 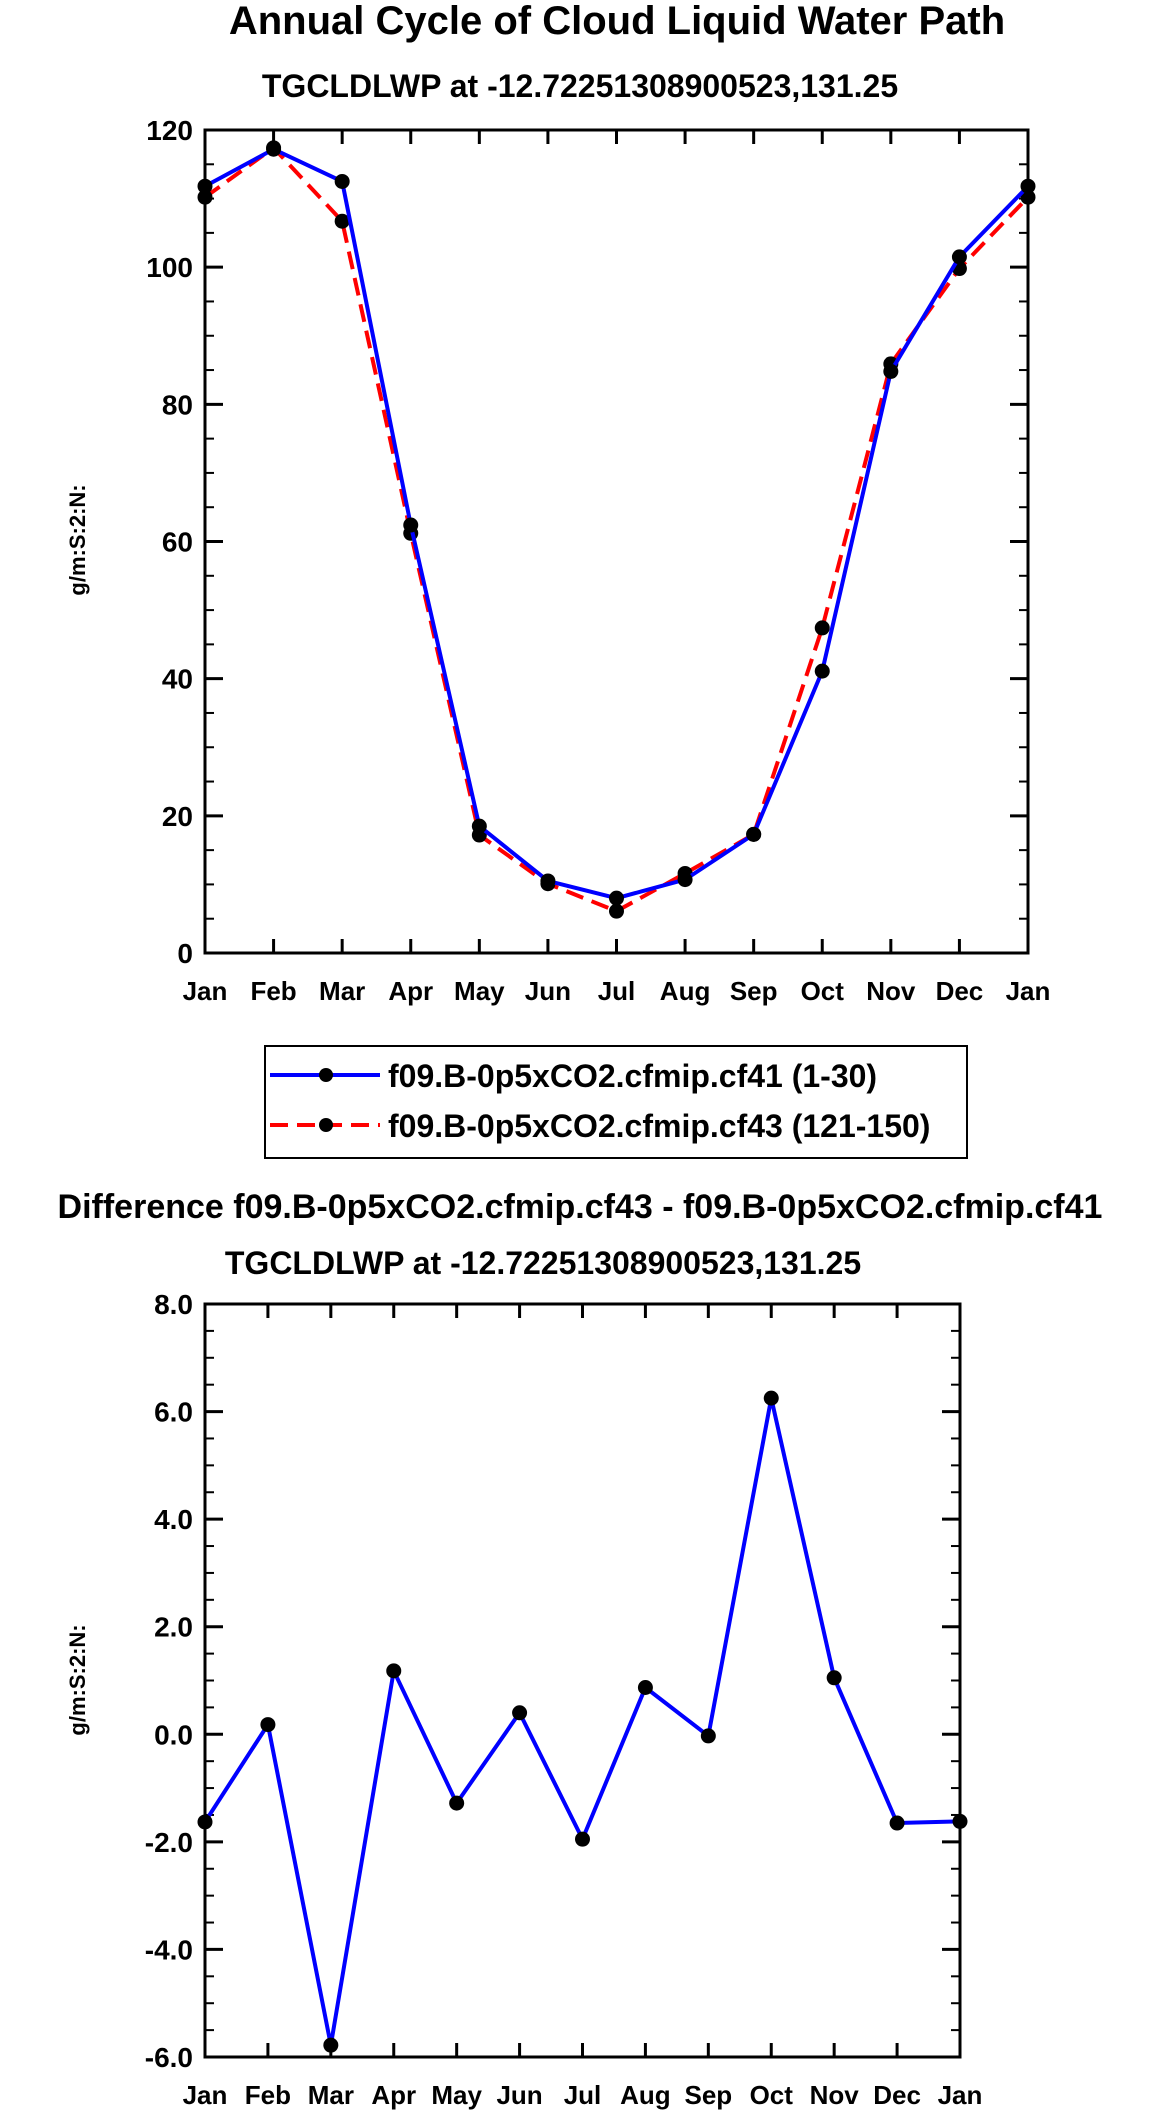 What do you see at coordinates (410, 991) in the screenshot?
I see `cycle-x-tick-label: Apr` at bounding box center [410, 991].